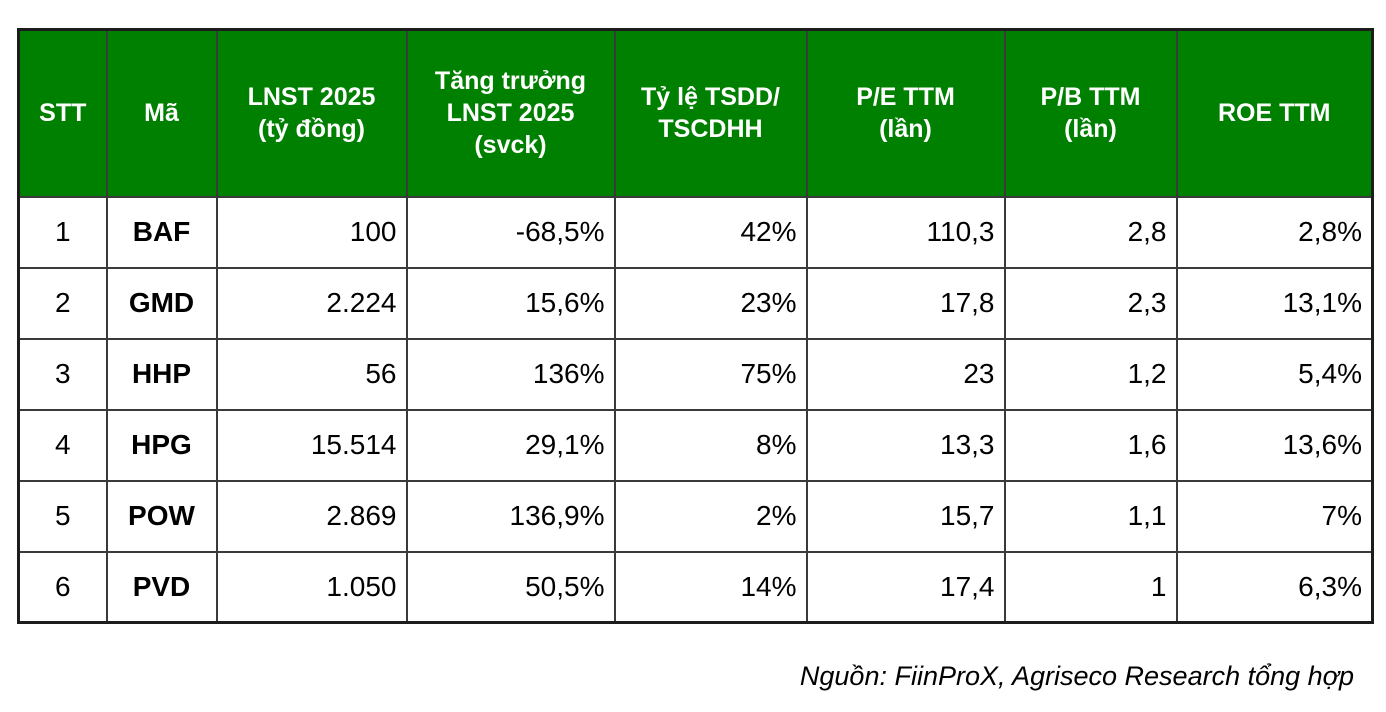 The width and height of the screenshot is (1386, 712). What do you see at coordinates (161, 303) in the screenshot?
I see `cell-ticker: GMD` at bounding box center [161, 303].